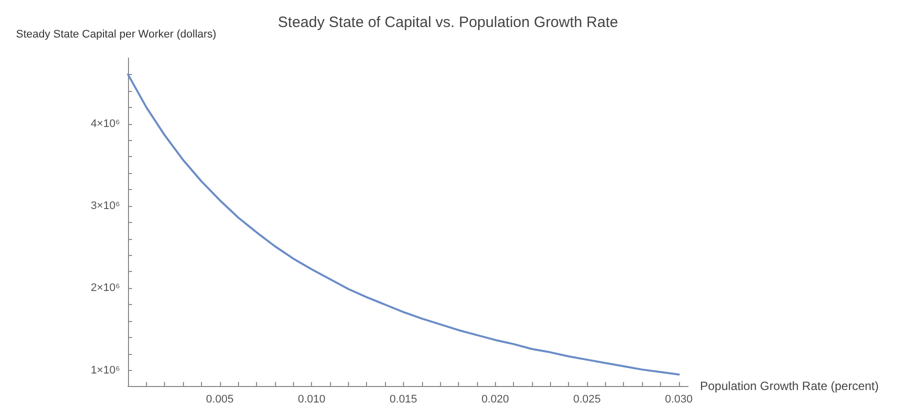 Image resolution: width=900 pixels, height=420 pixels. I want to click on x-tick-label: 0.005, so click(220, 400).